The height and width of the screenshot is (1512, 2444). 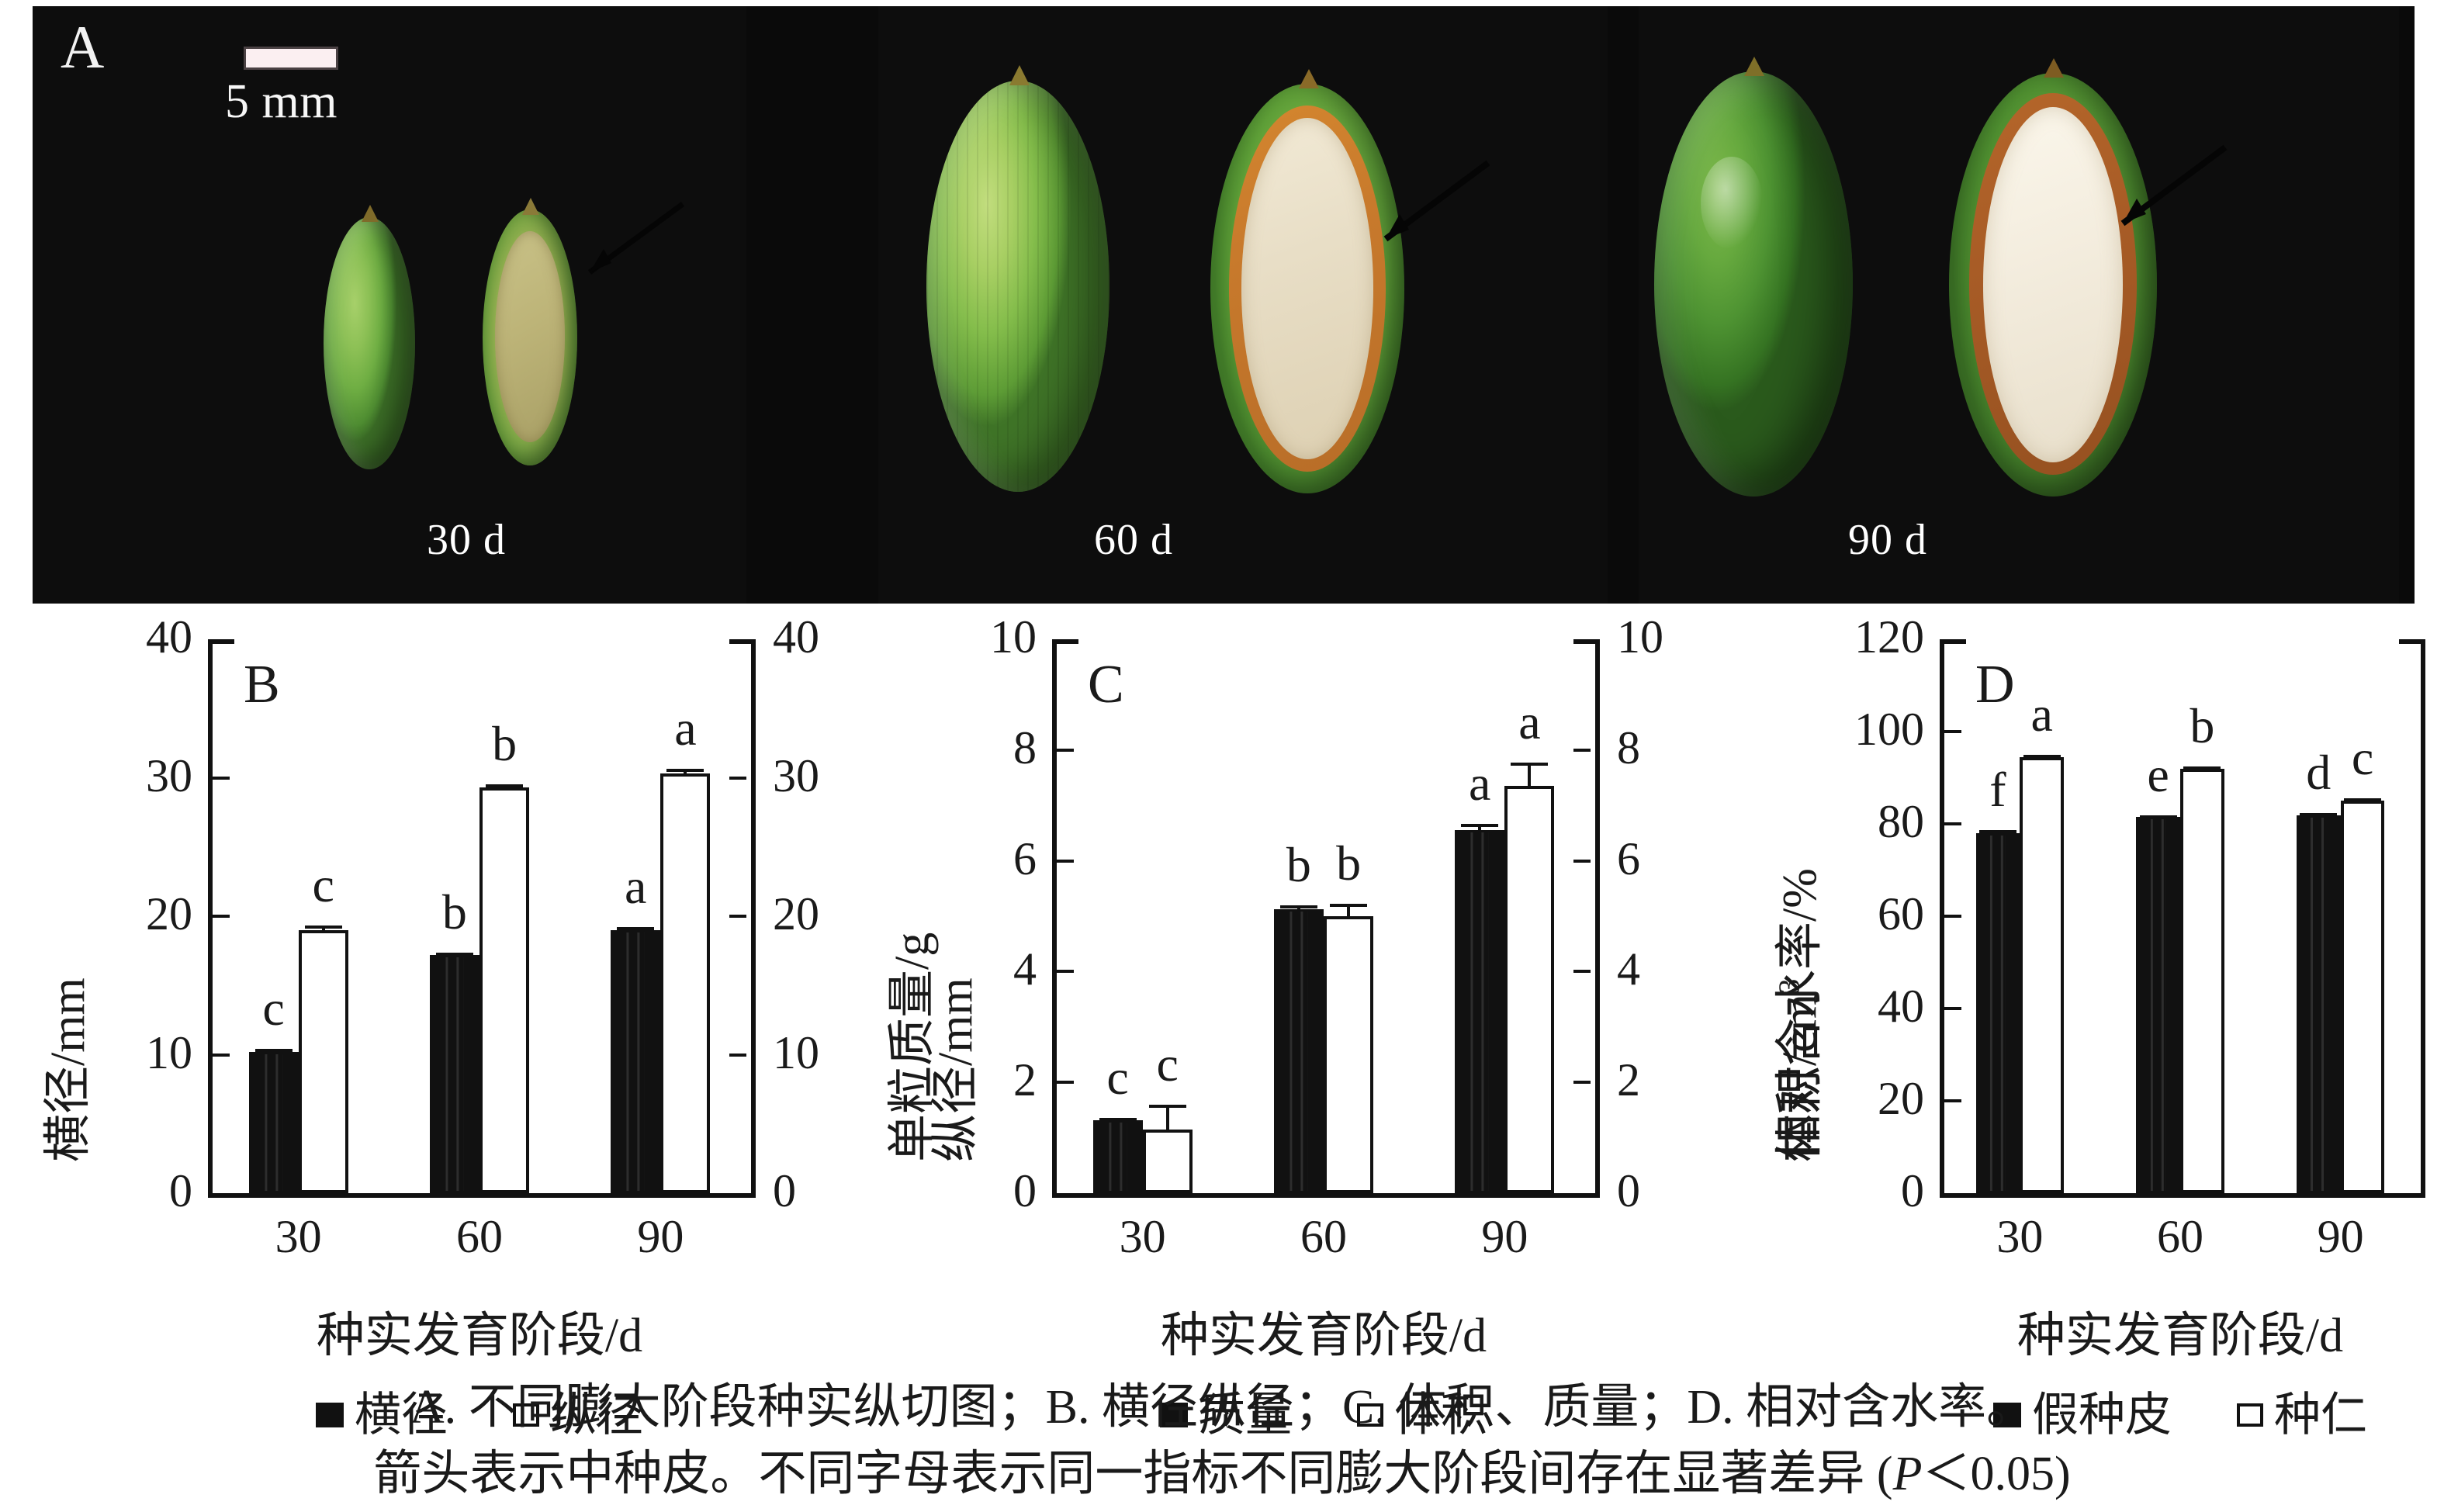 I want to click on errorbar-cap-C-30-质量, so click(x=1118, y=1119).